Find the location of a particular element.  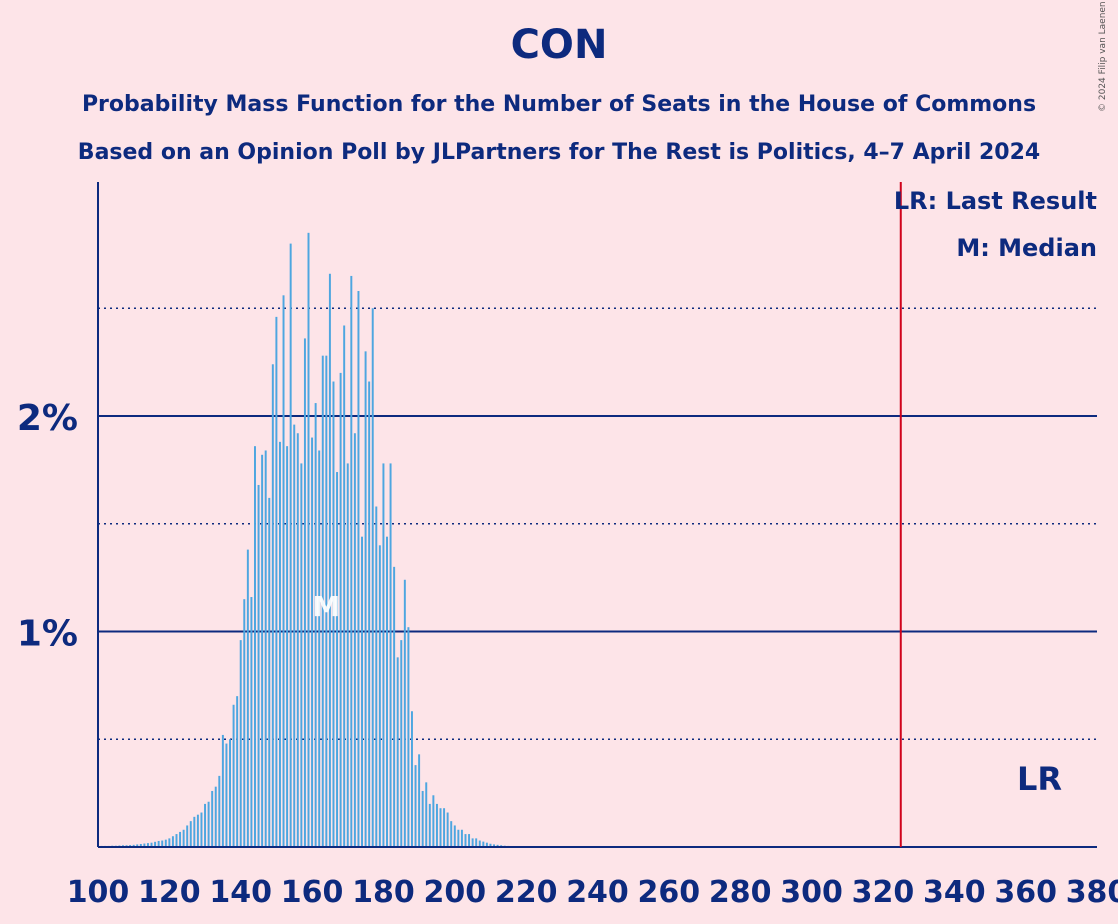

legend-last-result: LR: Last Result is located at coordinates (995, 201).